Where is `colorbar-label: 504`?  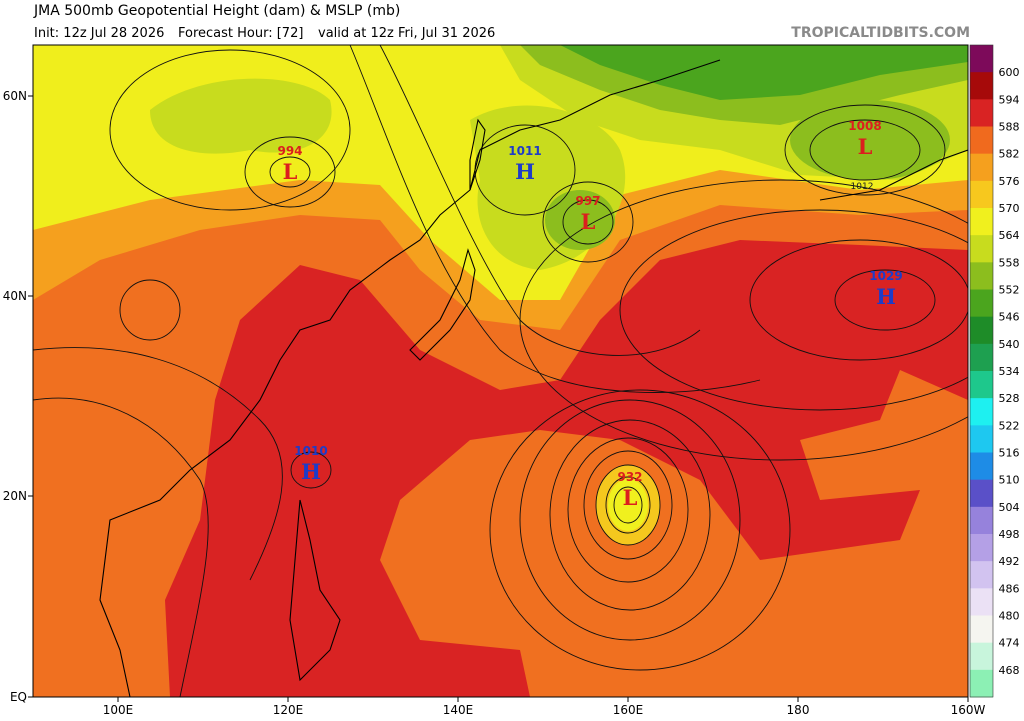 colorbar-label: 504 is located at coordinates (1009, 507).